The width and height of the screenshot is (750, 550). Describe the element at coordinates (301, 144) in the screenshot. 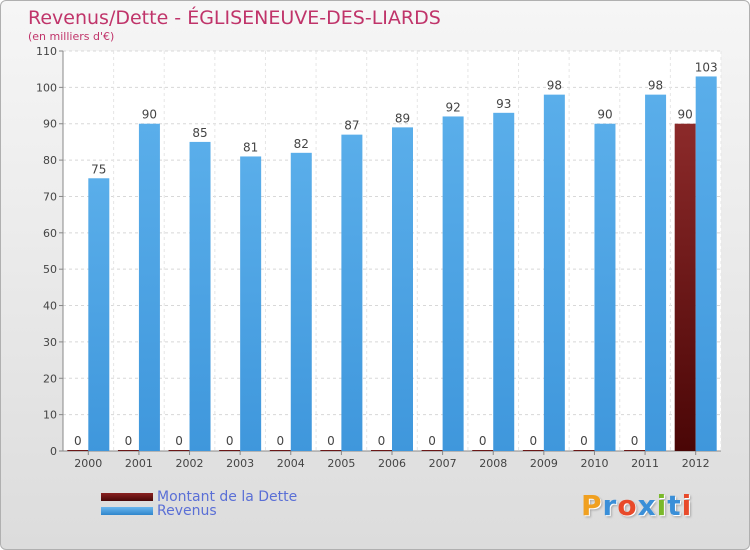

I see `data-label-revenus: 82` at that location.